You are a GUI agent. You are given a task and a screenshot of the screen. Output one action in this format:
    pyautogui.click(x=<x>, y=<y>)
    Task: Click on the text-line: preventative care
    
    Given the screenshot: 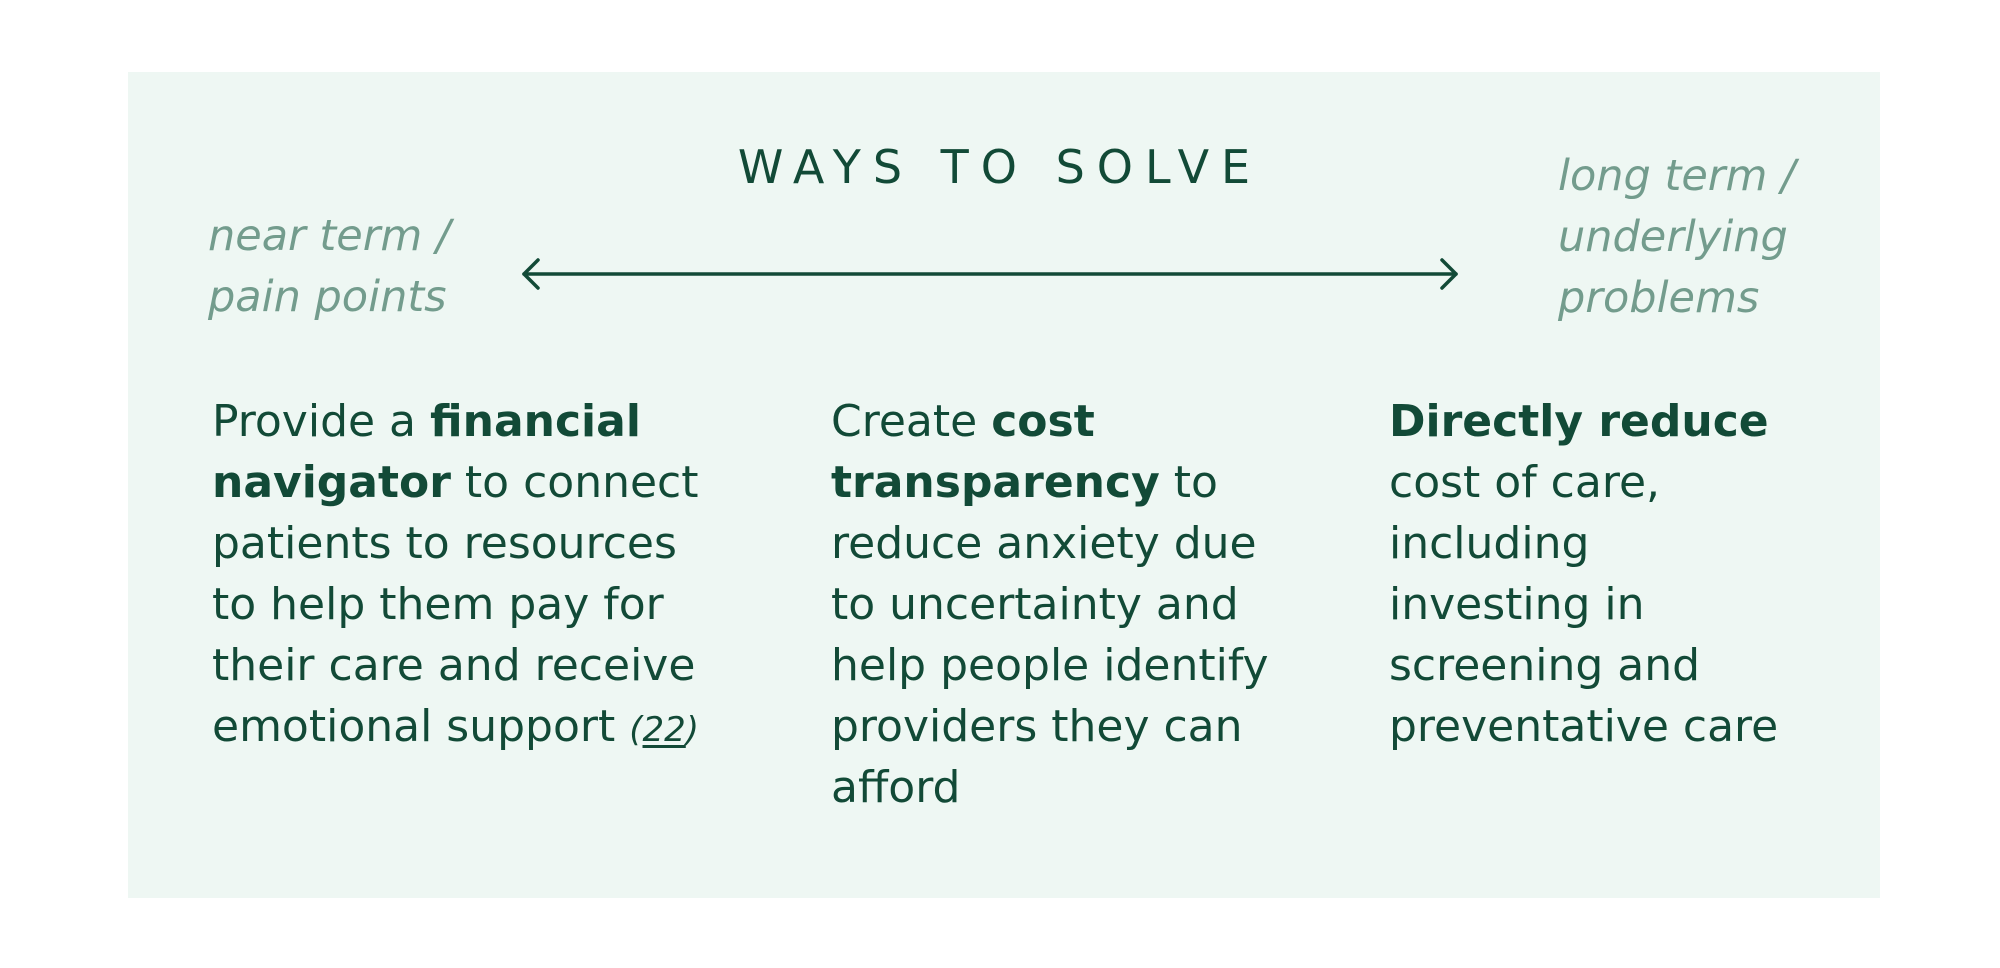 What is the action you would take?
    pyautogui.click(x=1584, y=726)
    